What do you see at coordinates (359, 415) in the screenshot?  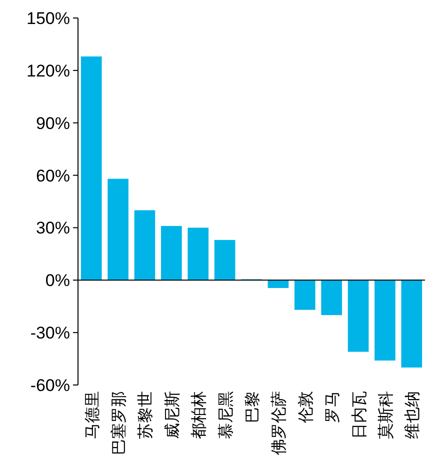 I see `x-tick-label: 日内瓦` at bounding box center [359, 415].